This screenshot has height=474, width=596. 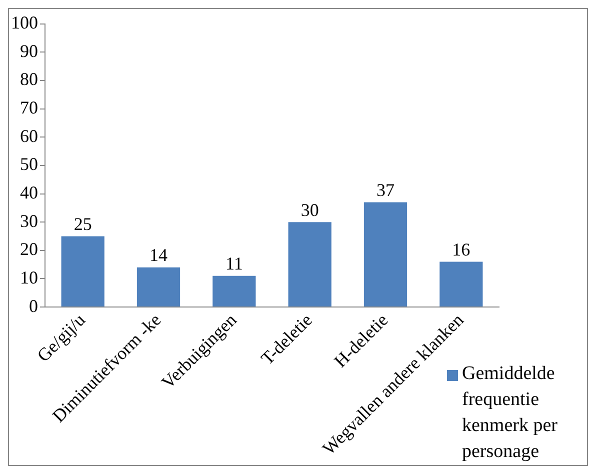 I want to click on data-label: 37, so click(x=385, y=190).